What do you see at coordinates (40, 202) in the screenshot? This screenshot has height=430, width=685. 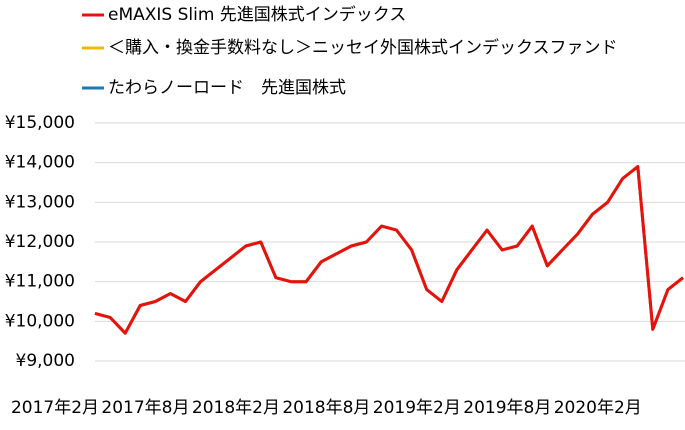 I see `y-tick-label: ¥13,000` at bounding box center [40, 202].